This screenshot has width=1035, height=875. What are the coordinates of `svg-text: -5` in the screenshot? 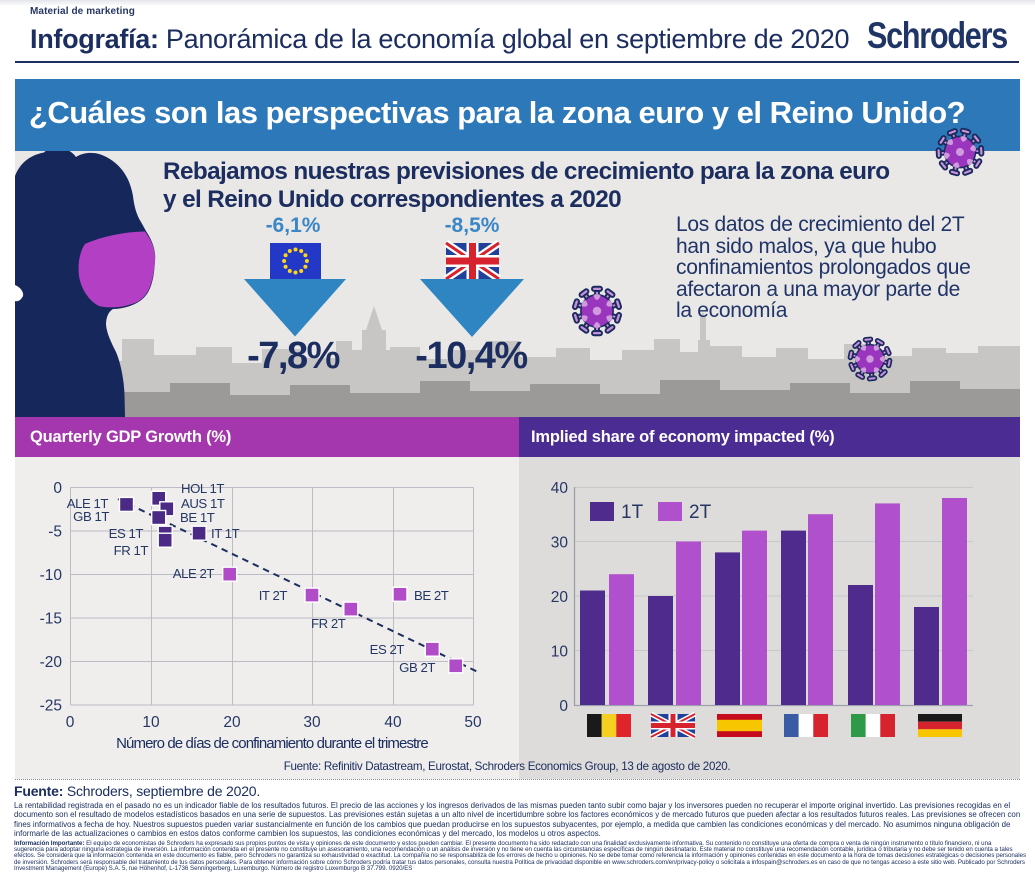 It's located at (55, 532).